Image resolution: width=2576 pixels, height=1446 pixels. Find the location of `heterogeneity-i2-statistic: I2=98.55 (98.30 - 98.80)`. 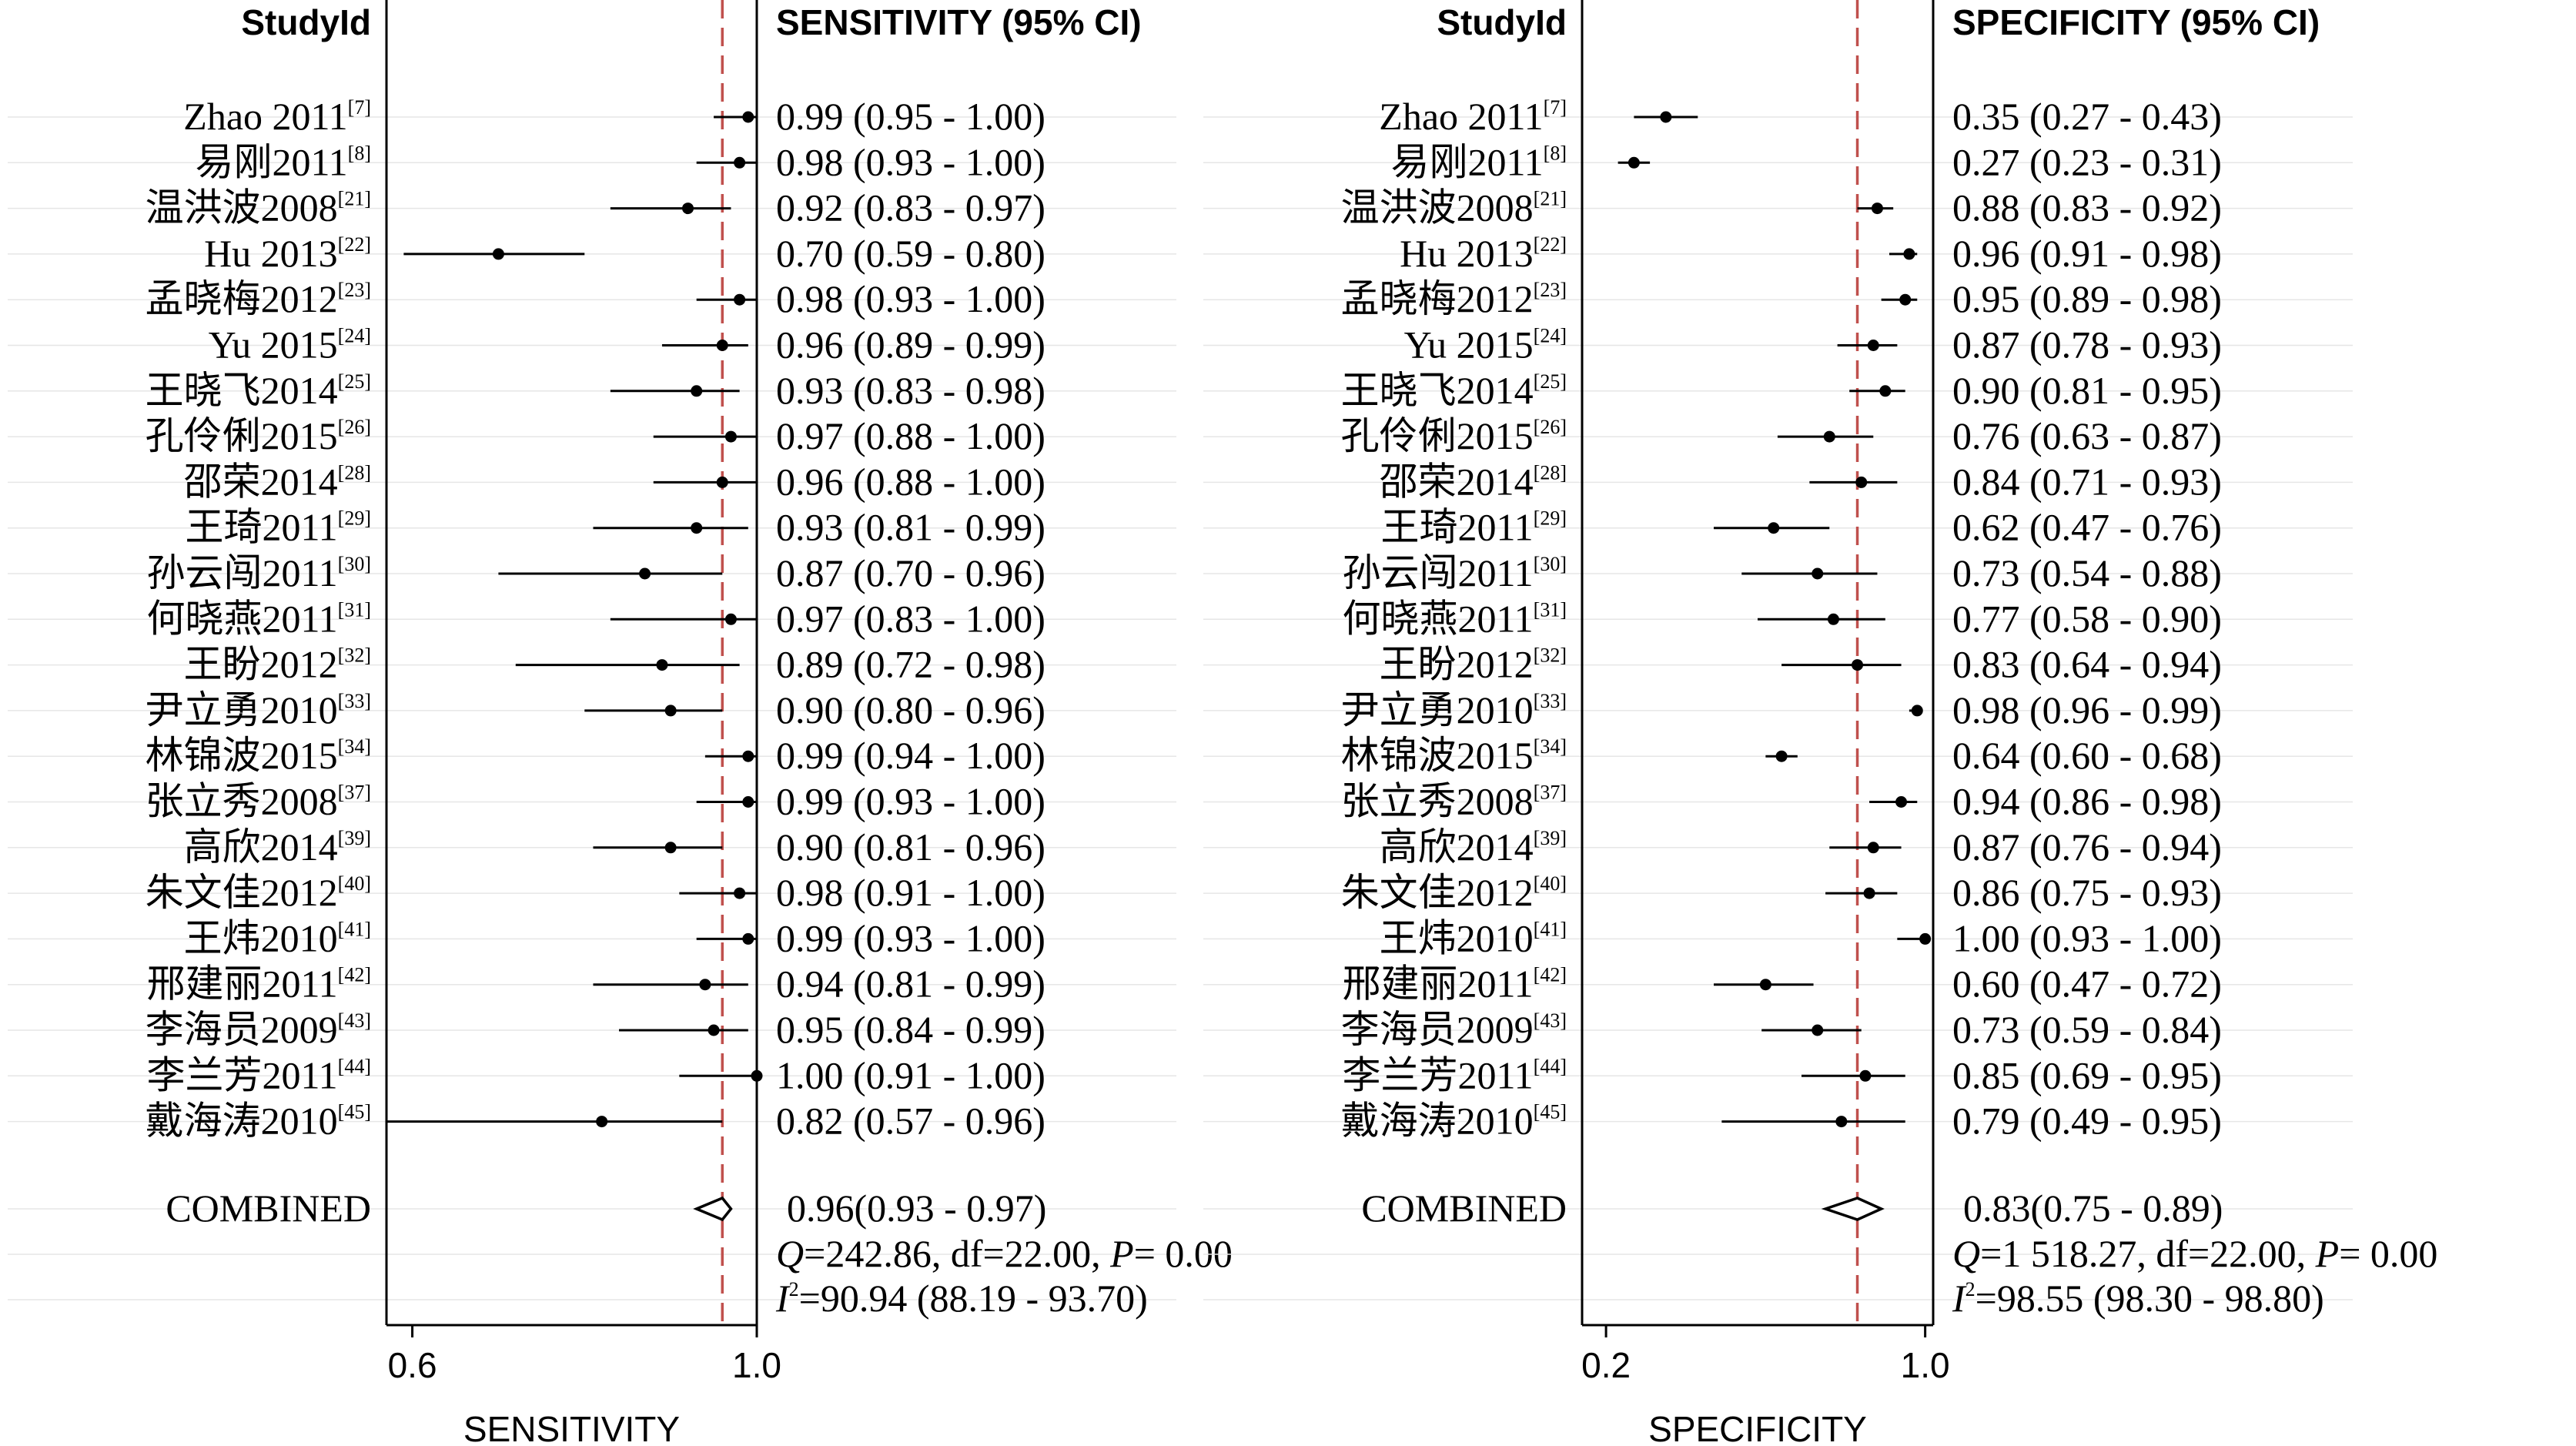

heterogeneity-i2-statistic: I2=98.55 (98.30 - 98.80) is located at coordinates (2138, 1299).